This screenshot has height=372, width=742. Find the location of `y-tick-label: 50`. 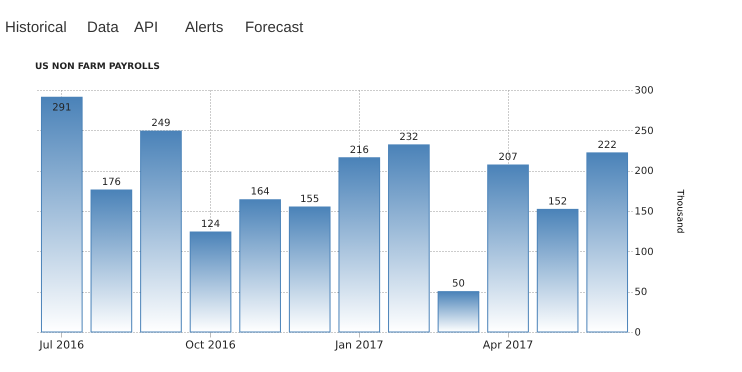

y-tick-label: 50 is located at coordinates (641, 292).